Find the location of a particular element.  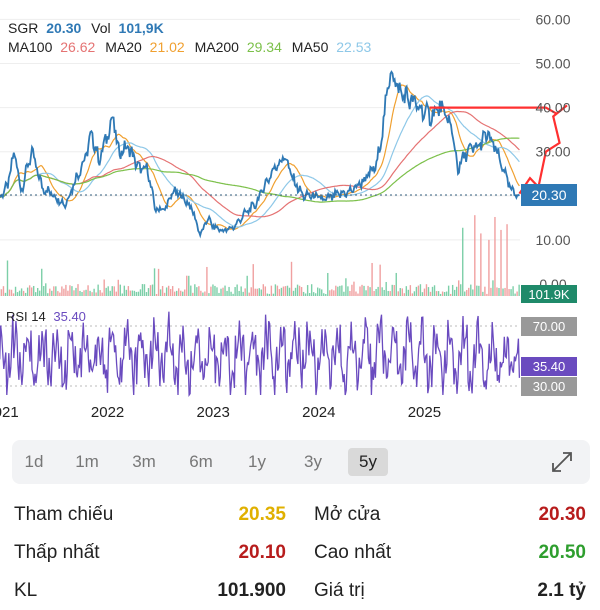

tab-6m: 6m is located at coordinates (201, 462).